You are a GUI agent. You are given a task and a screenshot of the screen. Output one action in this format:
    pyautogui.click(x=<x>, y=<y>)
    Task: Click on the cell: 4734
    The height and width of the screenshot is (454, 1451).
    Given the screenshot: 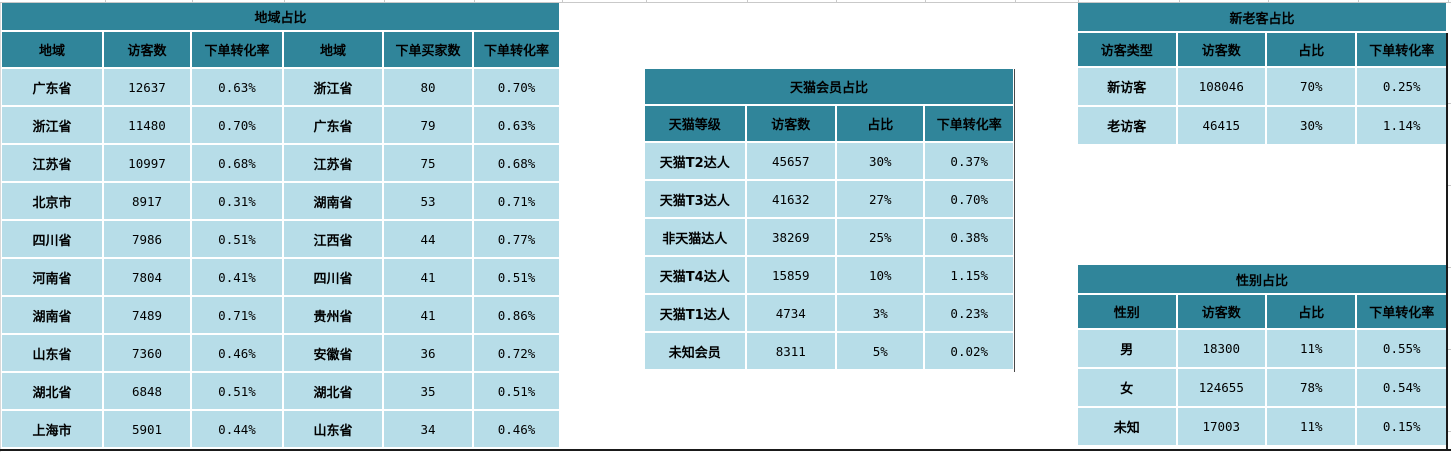 What is the action you would take?
    pyautogui.click(x=791, y=313)
    